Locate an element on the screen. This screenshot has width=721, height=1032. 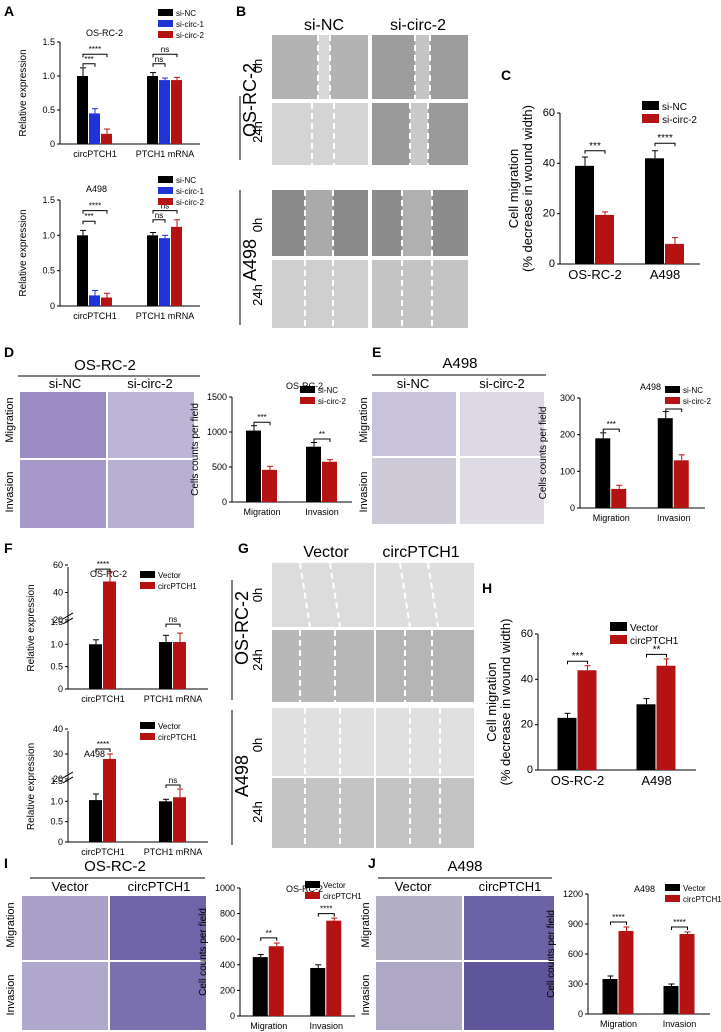
y-tick-label: 600 is located at coordinates (575, 954).